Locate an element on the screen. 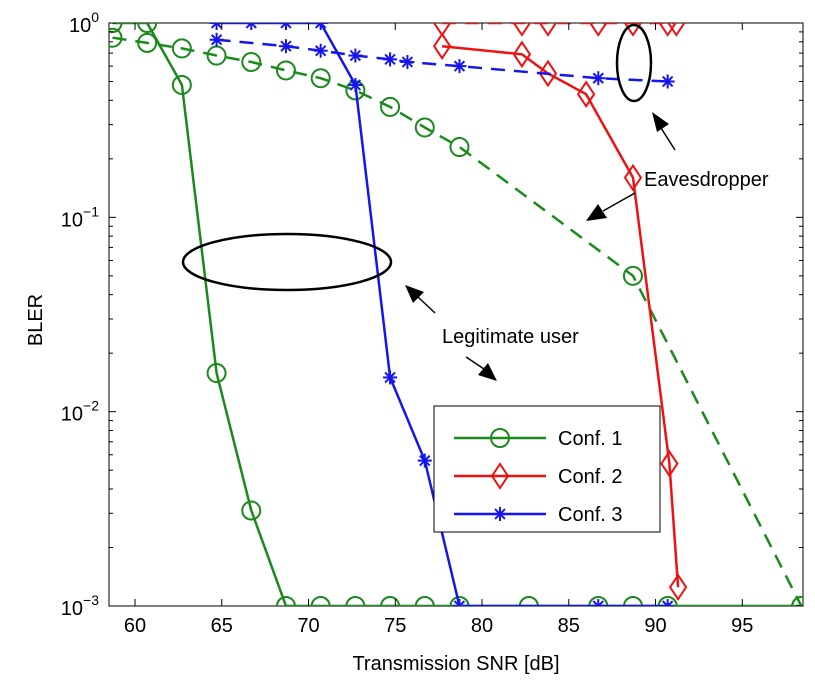  eavesdropper-arrow-lower is located at coordinates (611, 206).